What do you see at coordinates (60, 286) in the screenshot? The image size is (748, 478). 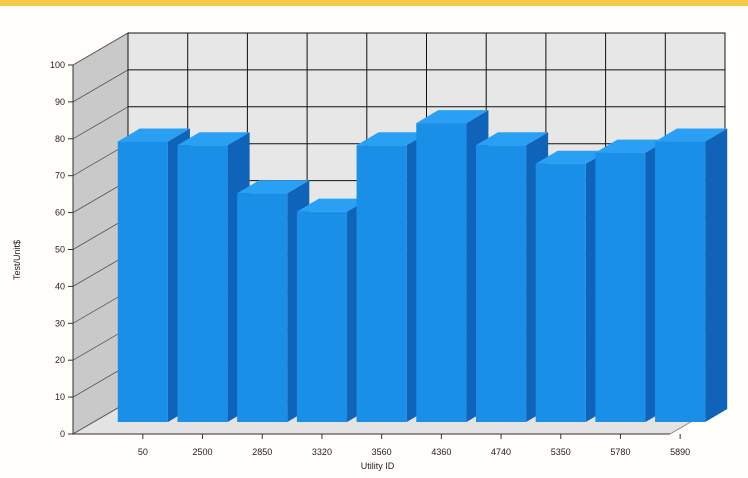 I see `y-tick-label: 40` at bounding box center [60, 286].